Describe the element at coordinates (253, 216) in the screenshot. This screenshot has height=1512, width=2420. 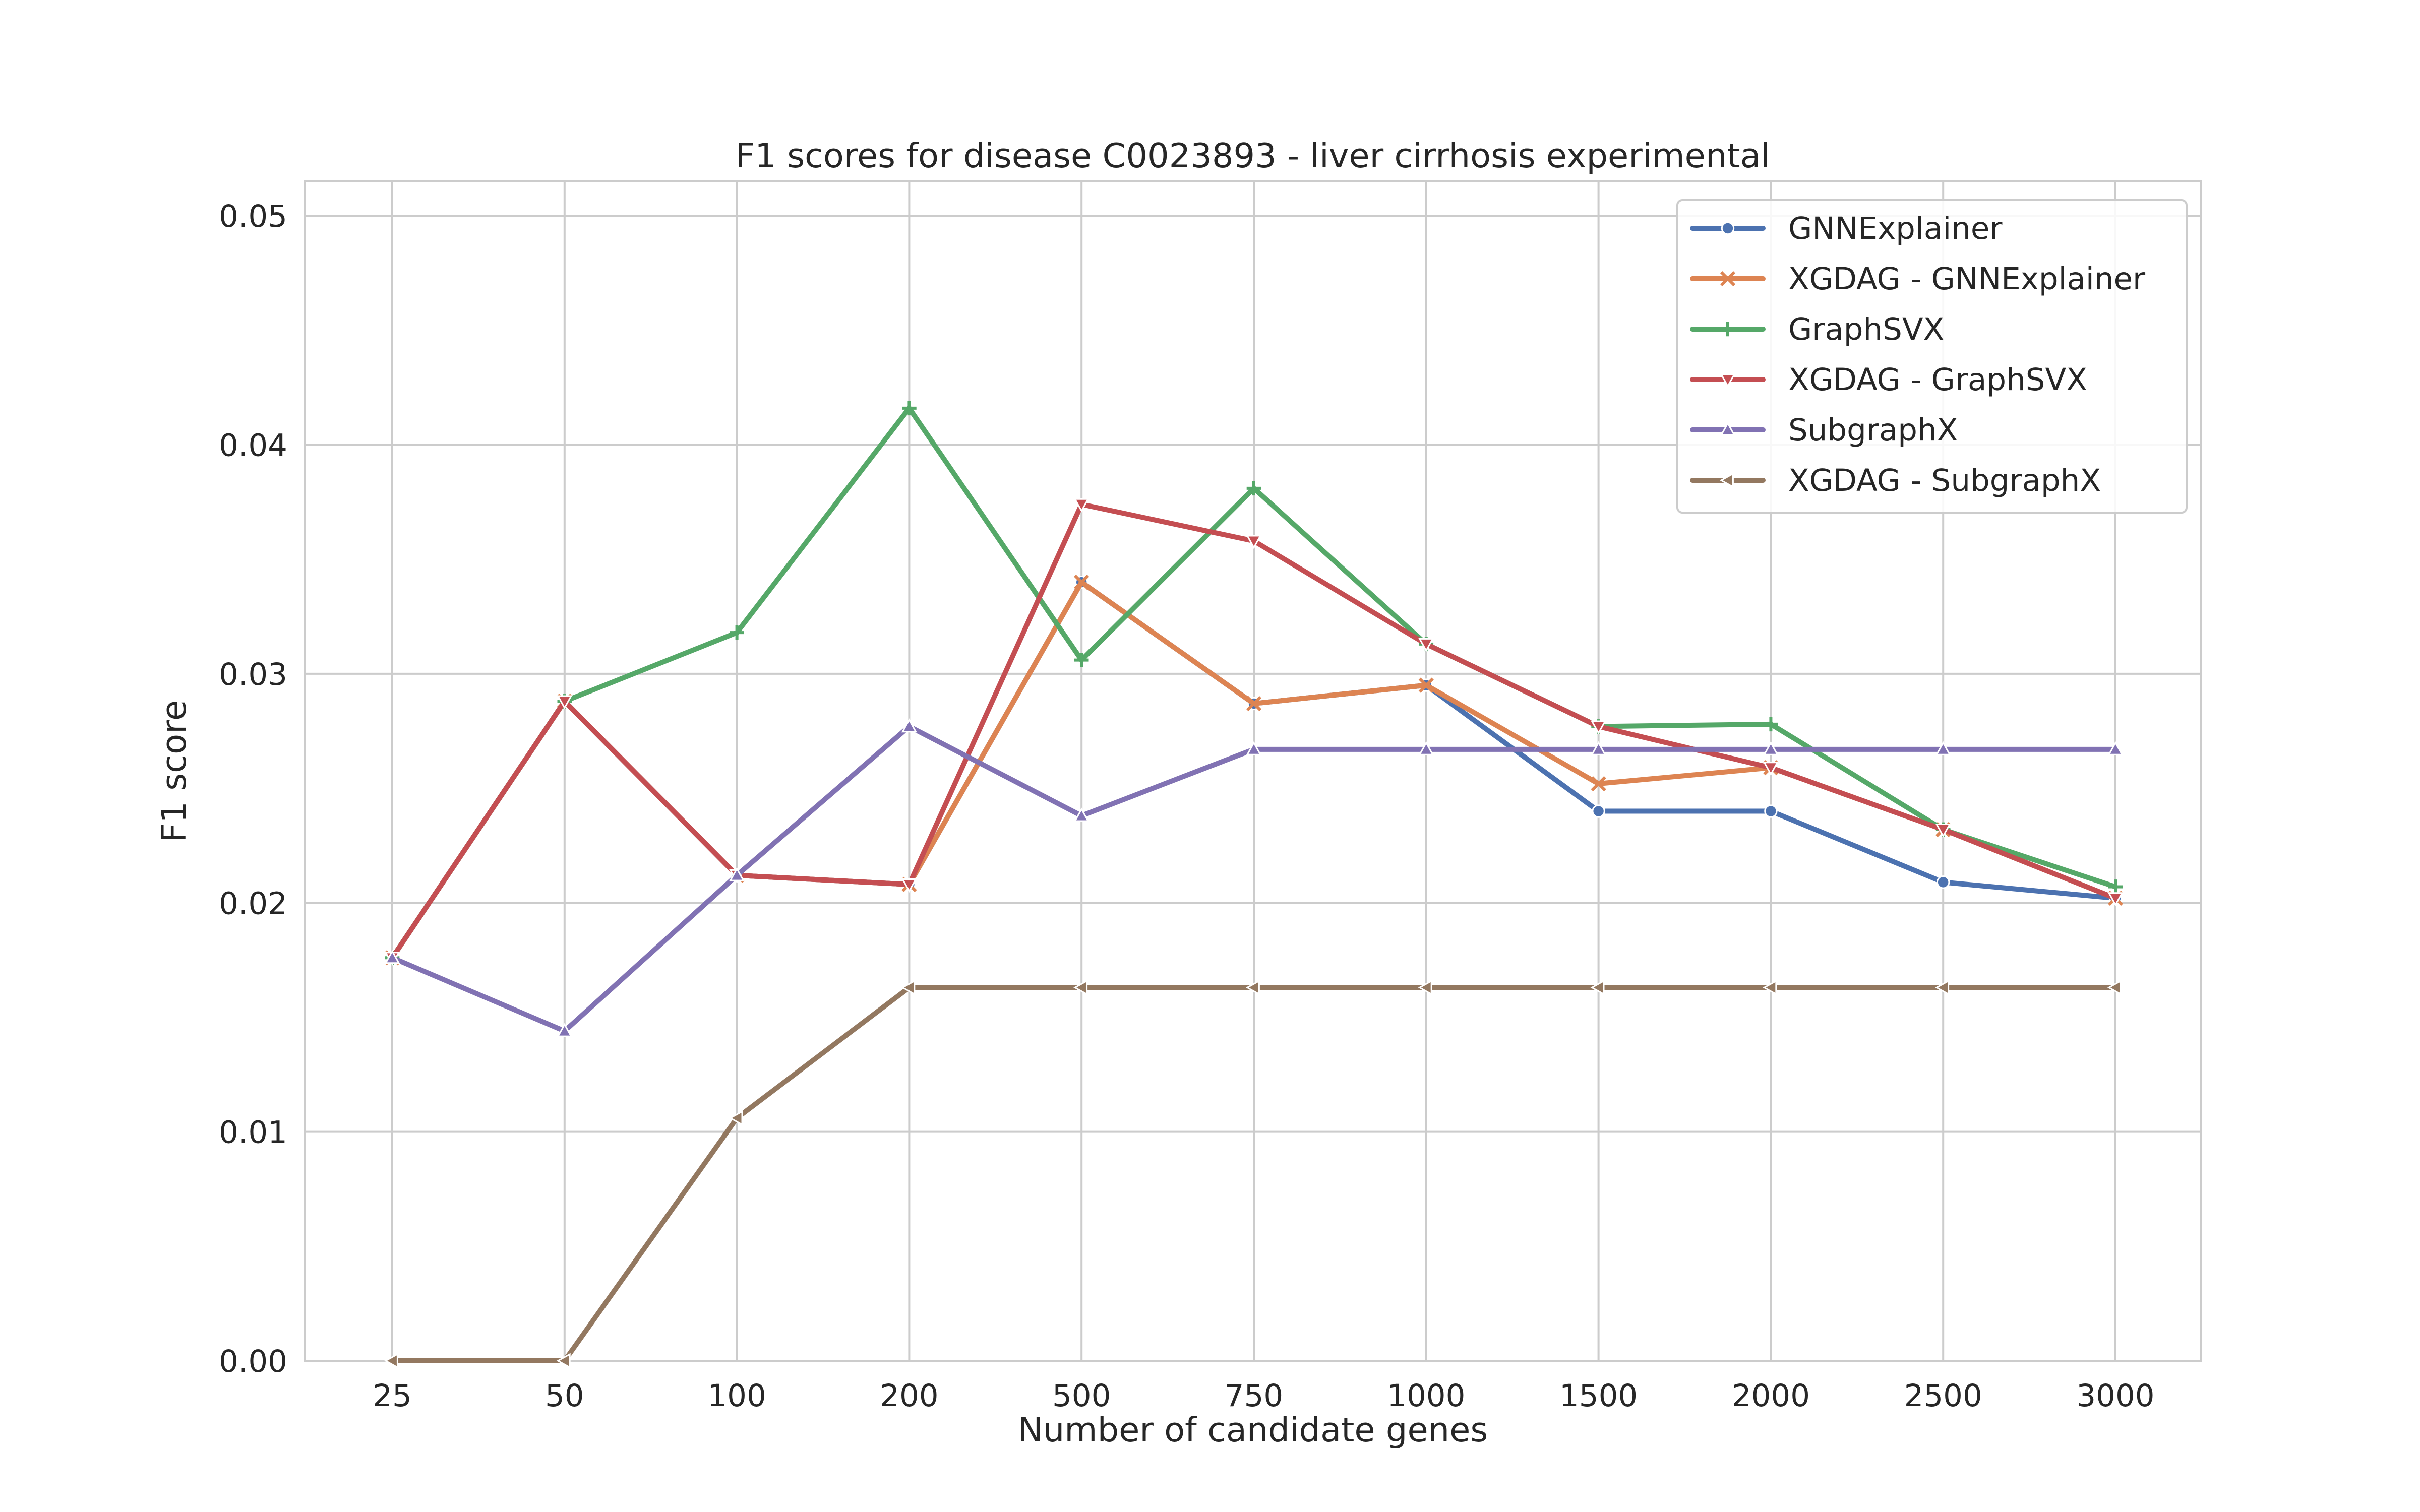
I see `y-tick-label: 0.05` at that location.